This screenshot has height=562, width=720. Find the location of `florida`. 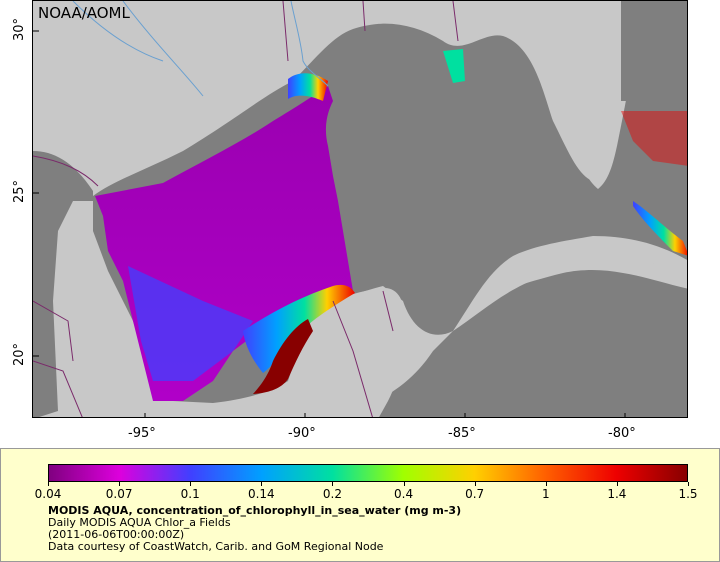

florida is located at coordinates (593, 95).